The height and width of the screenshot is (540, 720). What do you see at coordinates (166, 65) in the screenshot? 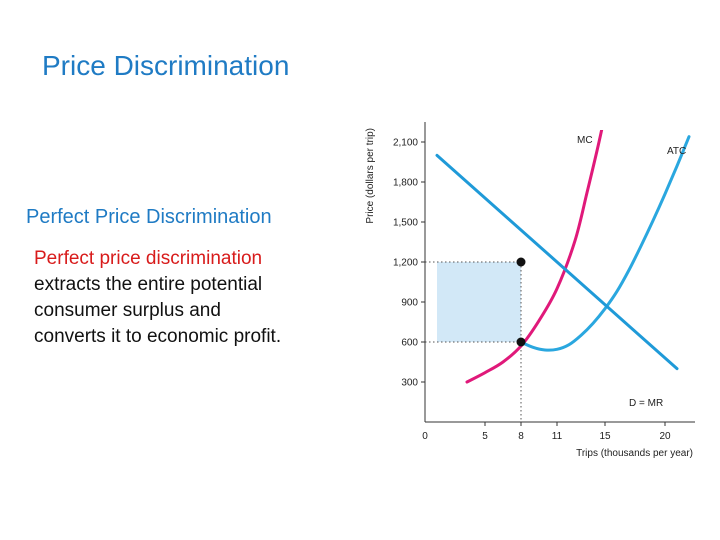
I see `slide-title: Price Discrimination` at bounding box center [166, 65].